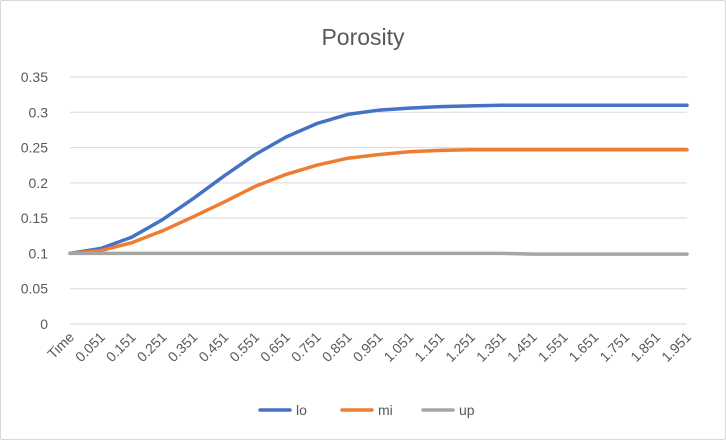 The width and height of the screenshot is (726, 440). Describe the element at coordinates (44, 324) in the screenshot. I see `y-tick-label: 0` at that location.